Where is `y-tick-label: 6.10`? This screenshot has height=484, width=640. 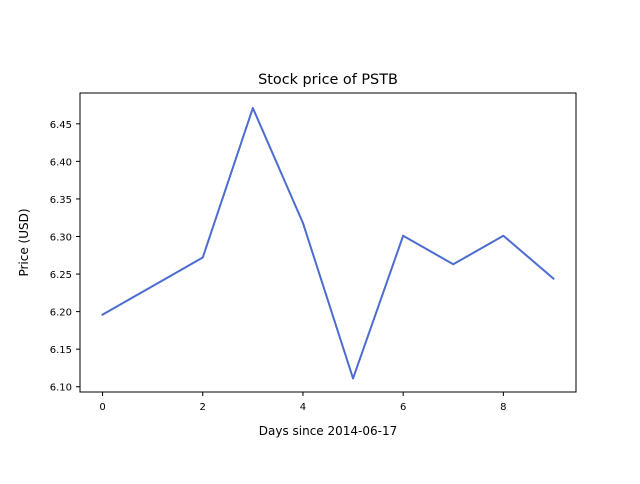 y-tick-label: 6.10 is located at coordinates (61, 388).